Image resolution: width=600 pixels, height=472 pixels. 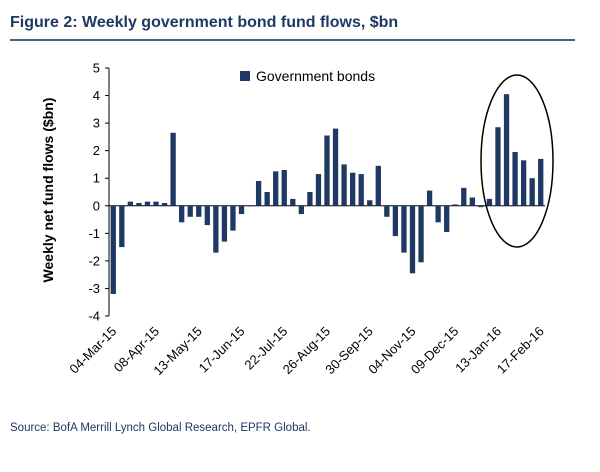 I want to click on x-tick-label: 17-Jun-15, so click(x=222, y=350).